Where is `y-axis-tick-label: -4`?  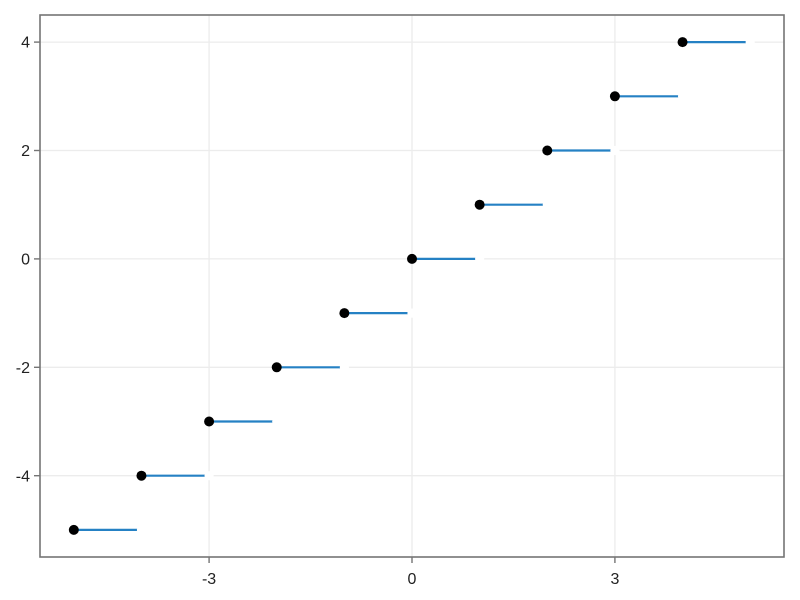 y-axis-tick-label: -4 is located at coordinates (23, 476).